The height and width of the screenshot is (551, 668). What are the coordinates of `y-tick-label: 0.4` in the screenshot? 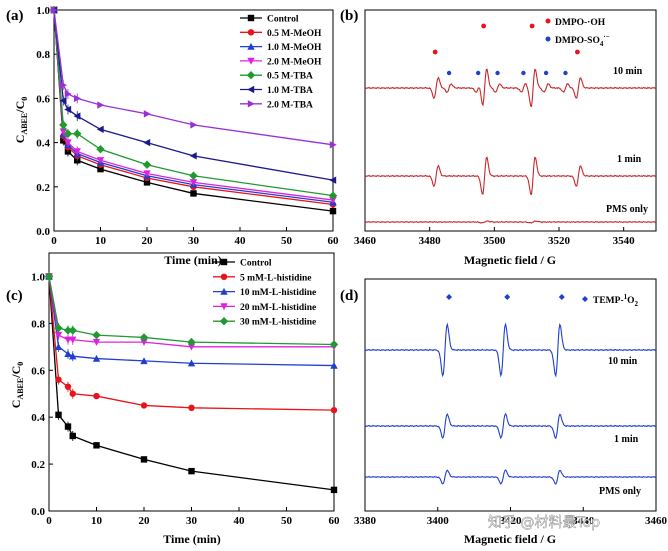 It's located at (38, 418).